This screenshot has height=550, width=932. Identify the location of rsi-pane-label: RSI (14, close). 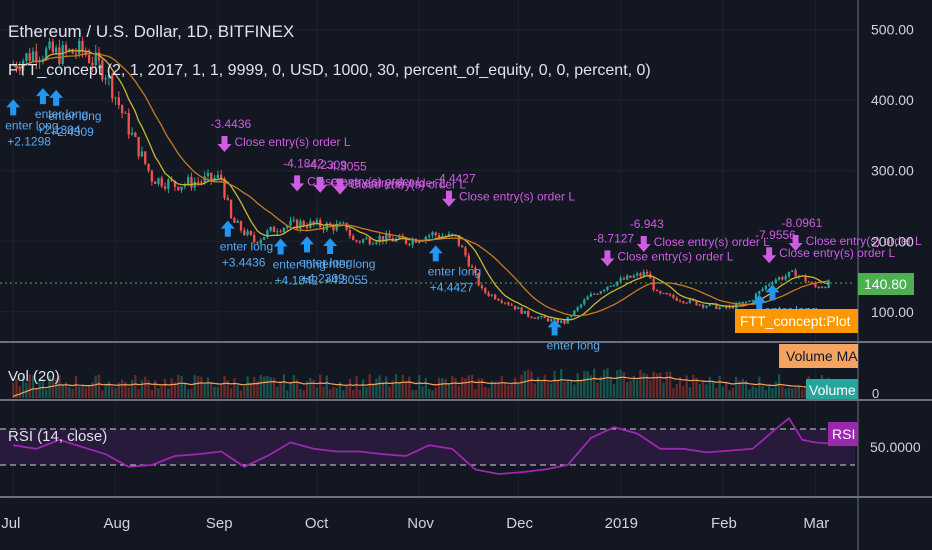
(58, 436).